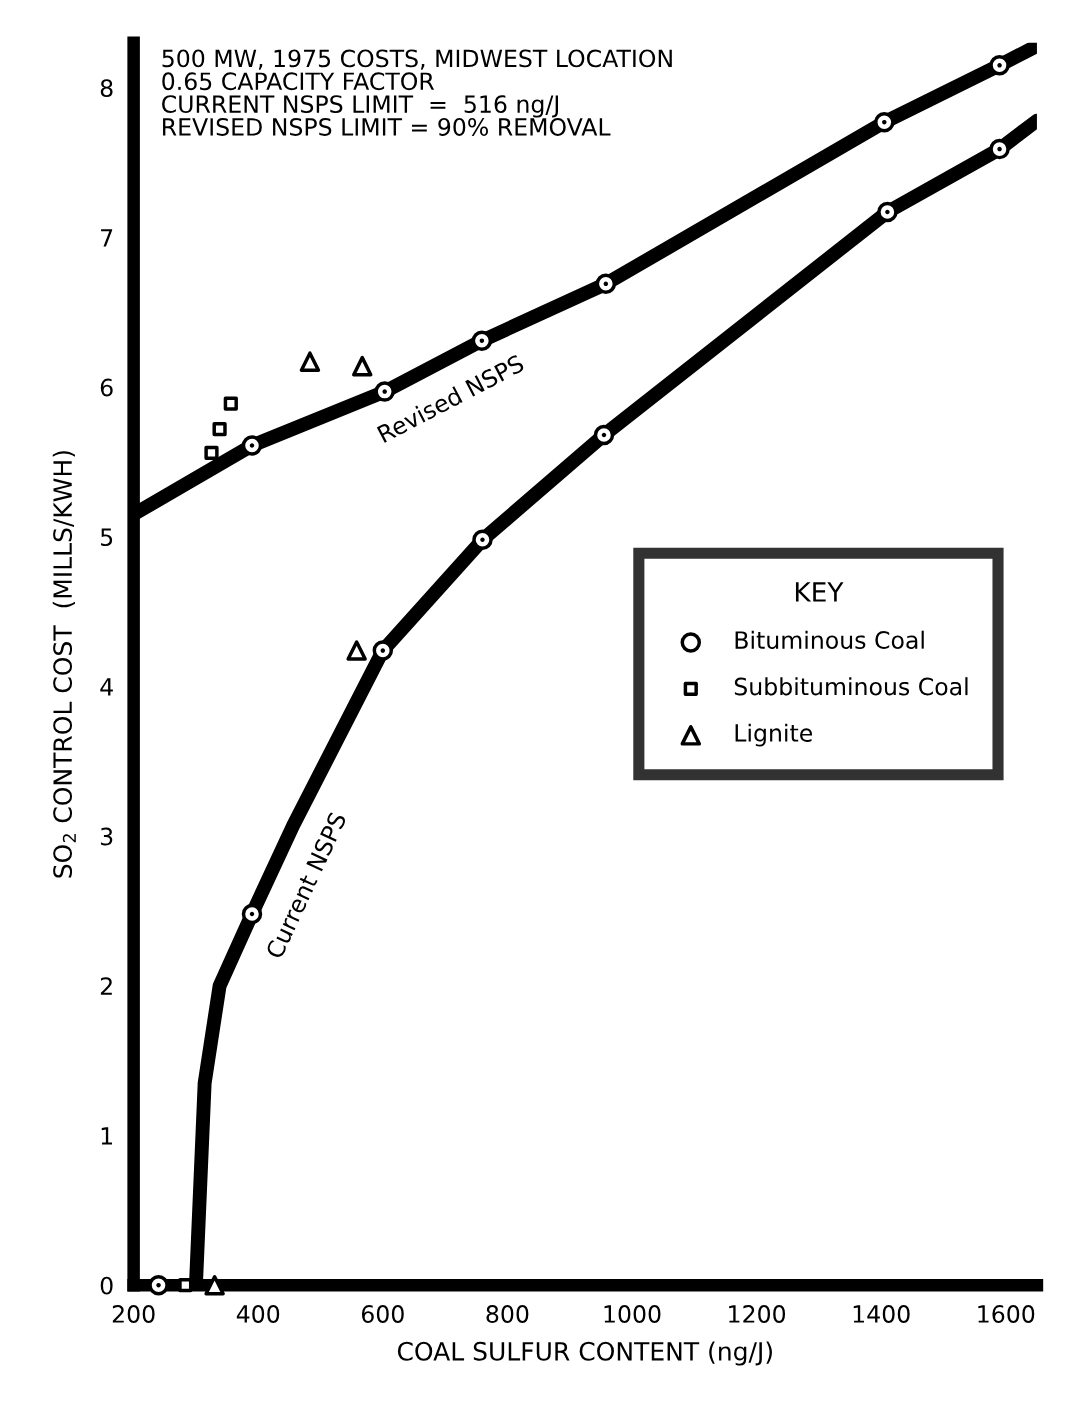  I want to click on x-tick-label: 200, so click(133, 1314).